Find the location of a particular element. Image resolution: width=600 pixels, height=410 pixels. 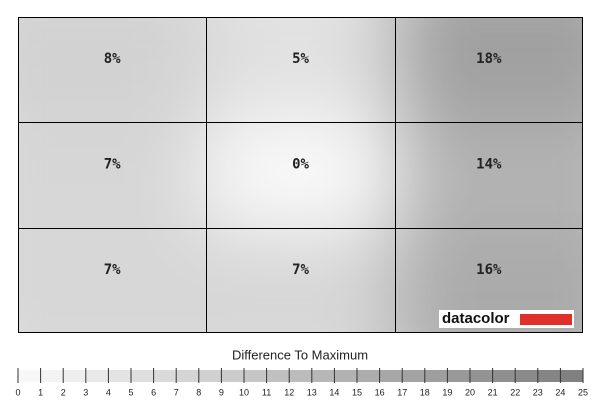

colorbar-tick-label: 10 is located at coordinates (244, 392).